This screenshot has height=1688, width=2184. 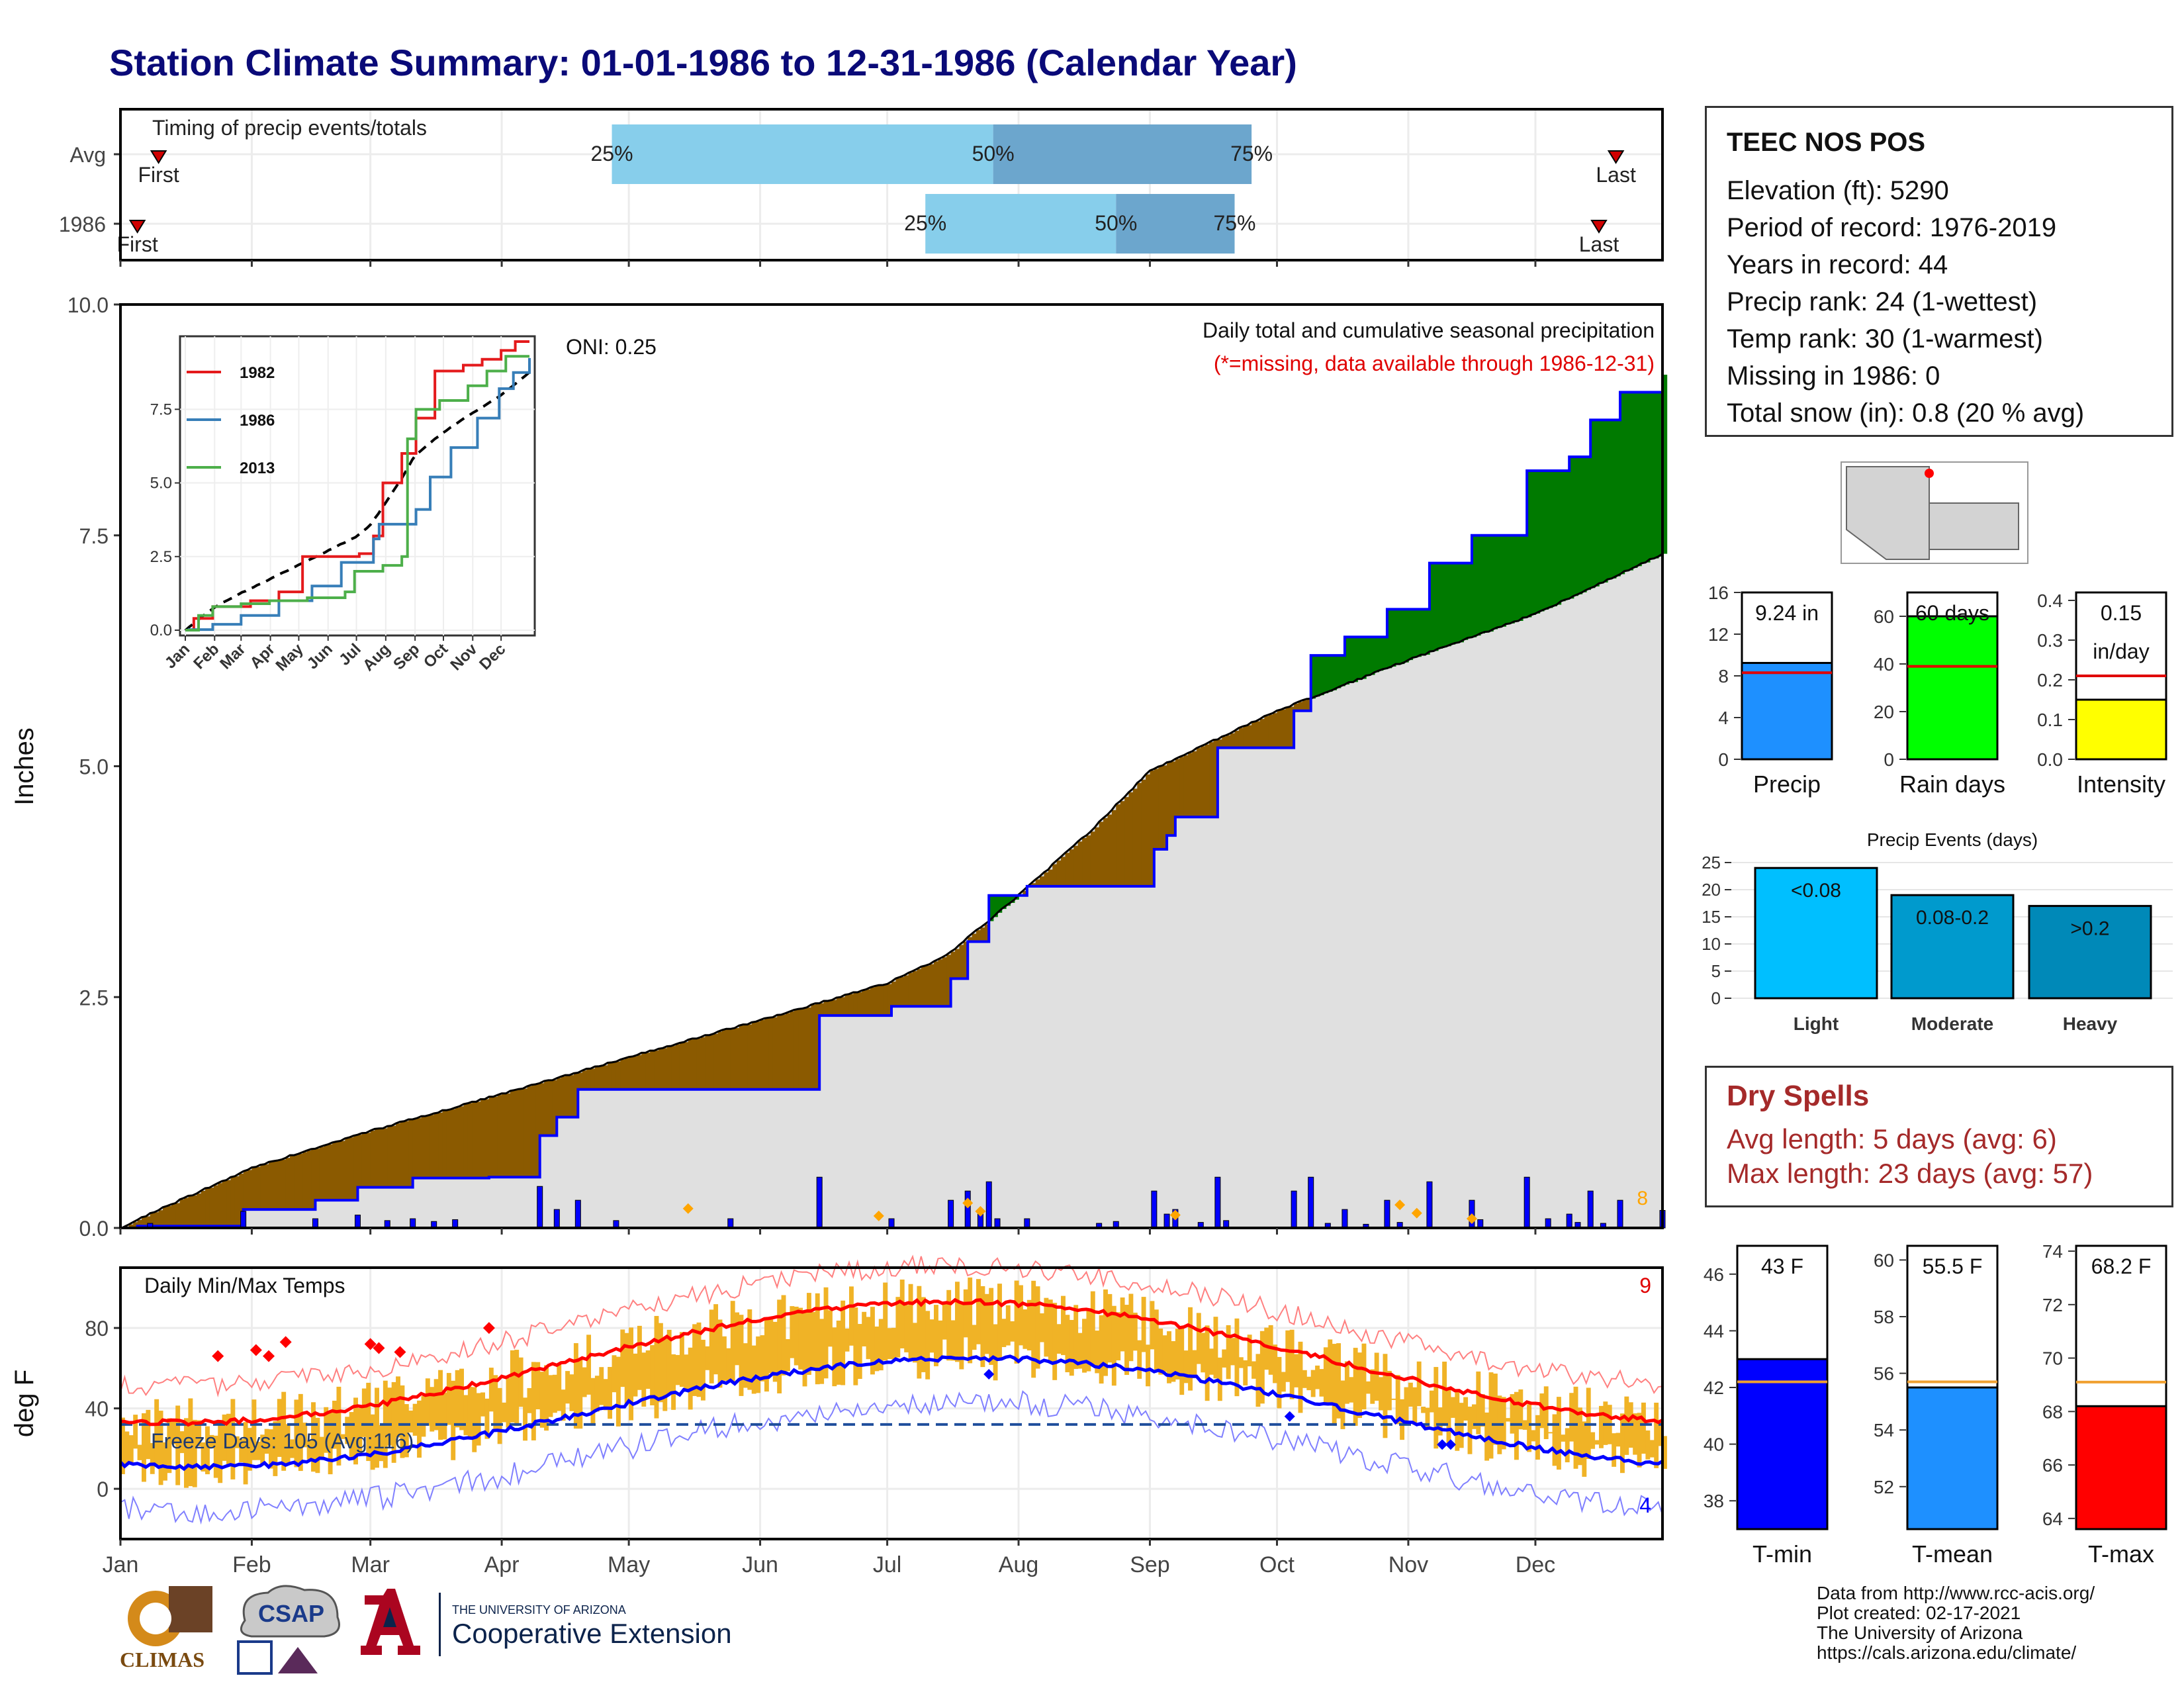 I want to click on rain-days-summary-y-tick-label: 60, so click(x=1884, y=616).